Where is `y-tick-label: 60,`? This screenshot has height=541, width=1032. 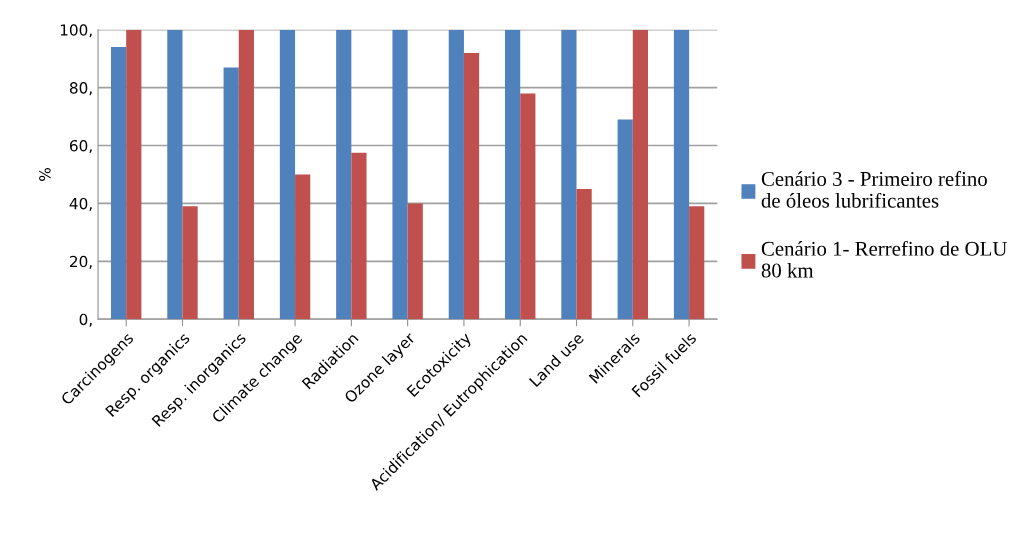
y-tick-label: 60, is located at coordinates (80, 146).